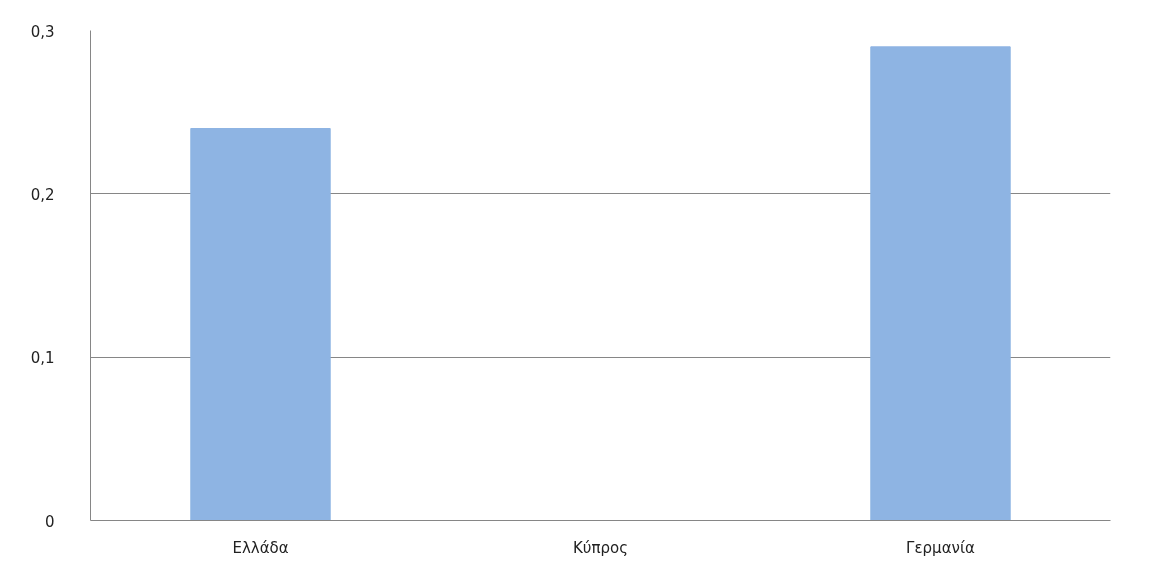  Describe the element at coordinates (42, 31) in the screenshot. I see `y-tick-label: 0,3` at that location.